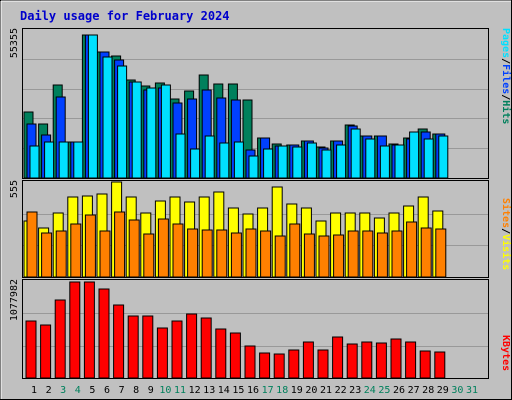 This screenshot has width=512, height=400. I want to click on day-label-3: 3, so click(63, 390).